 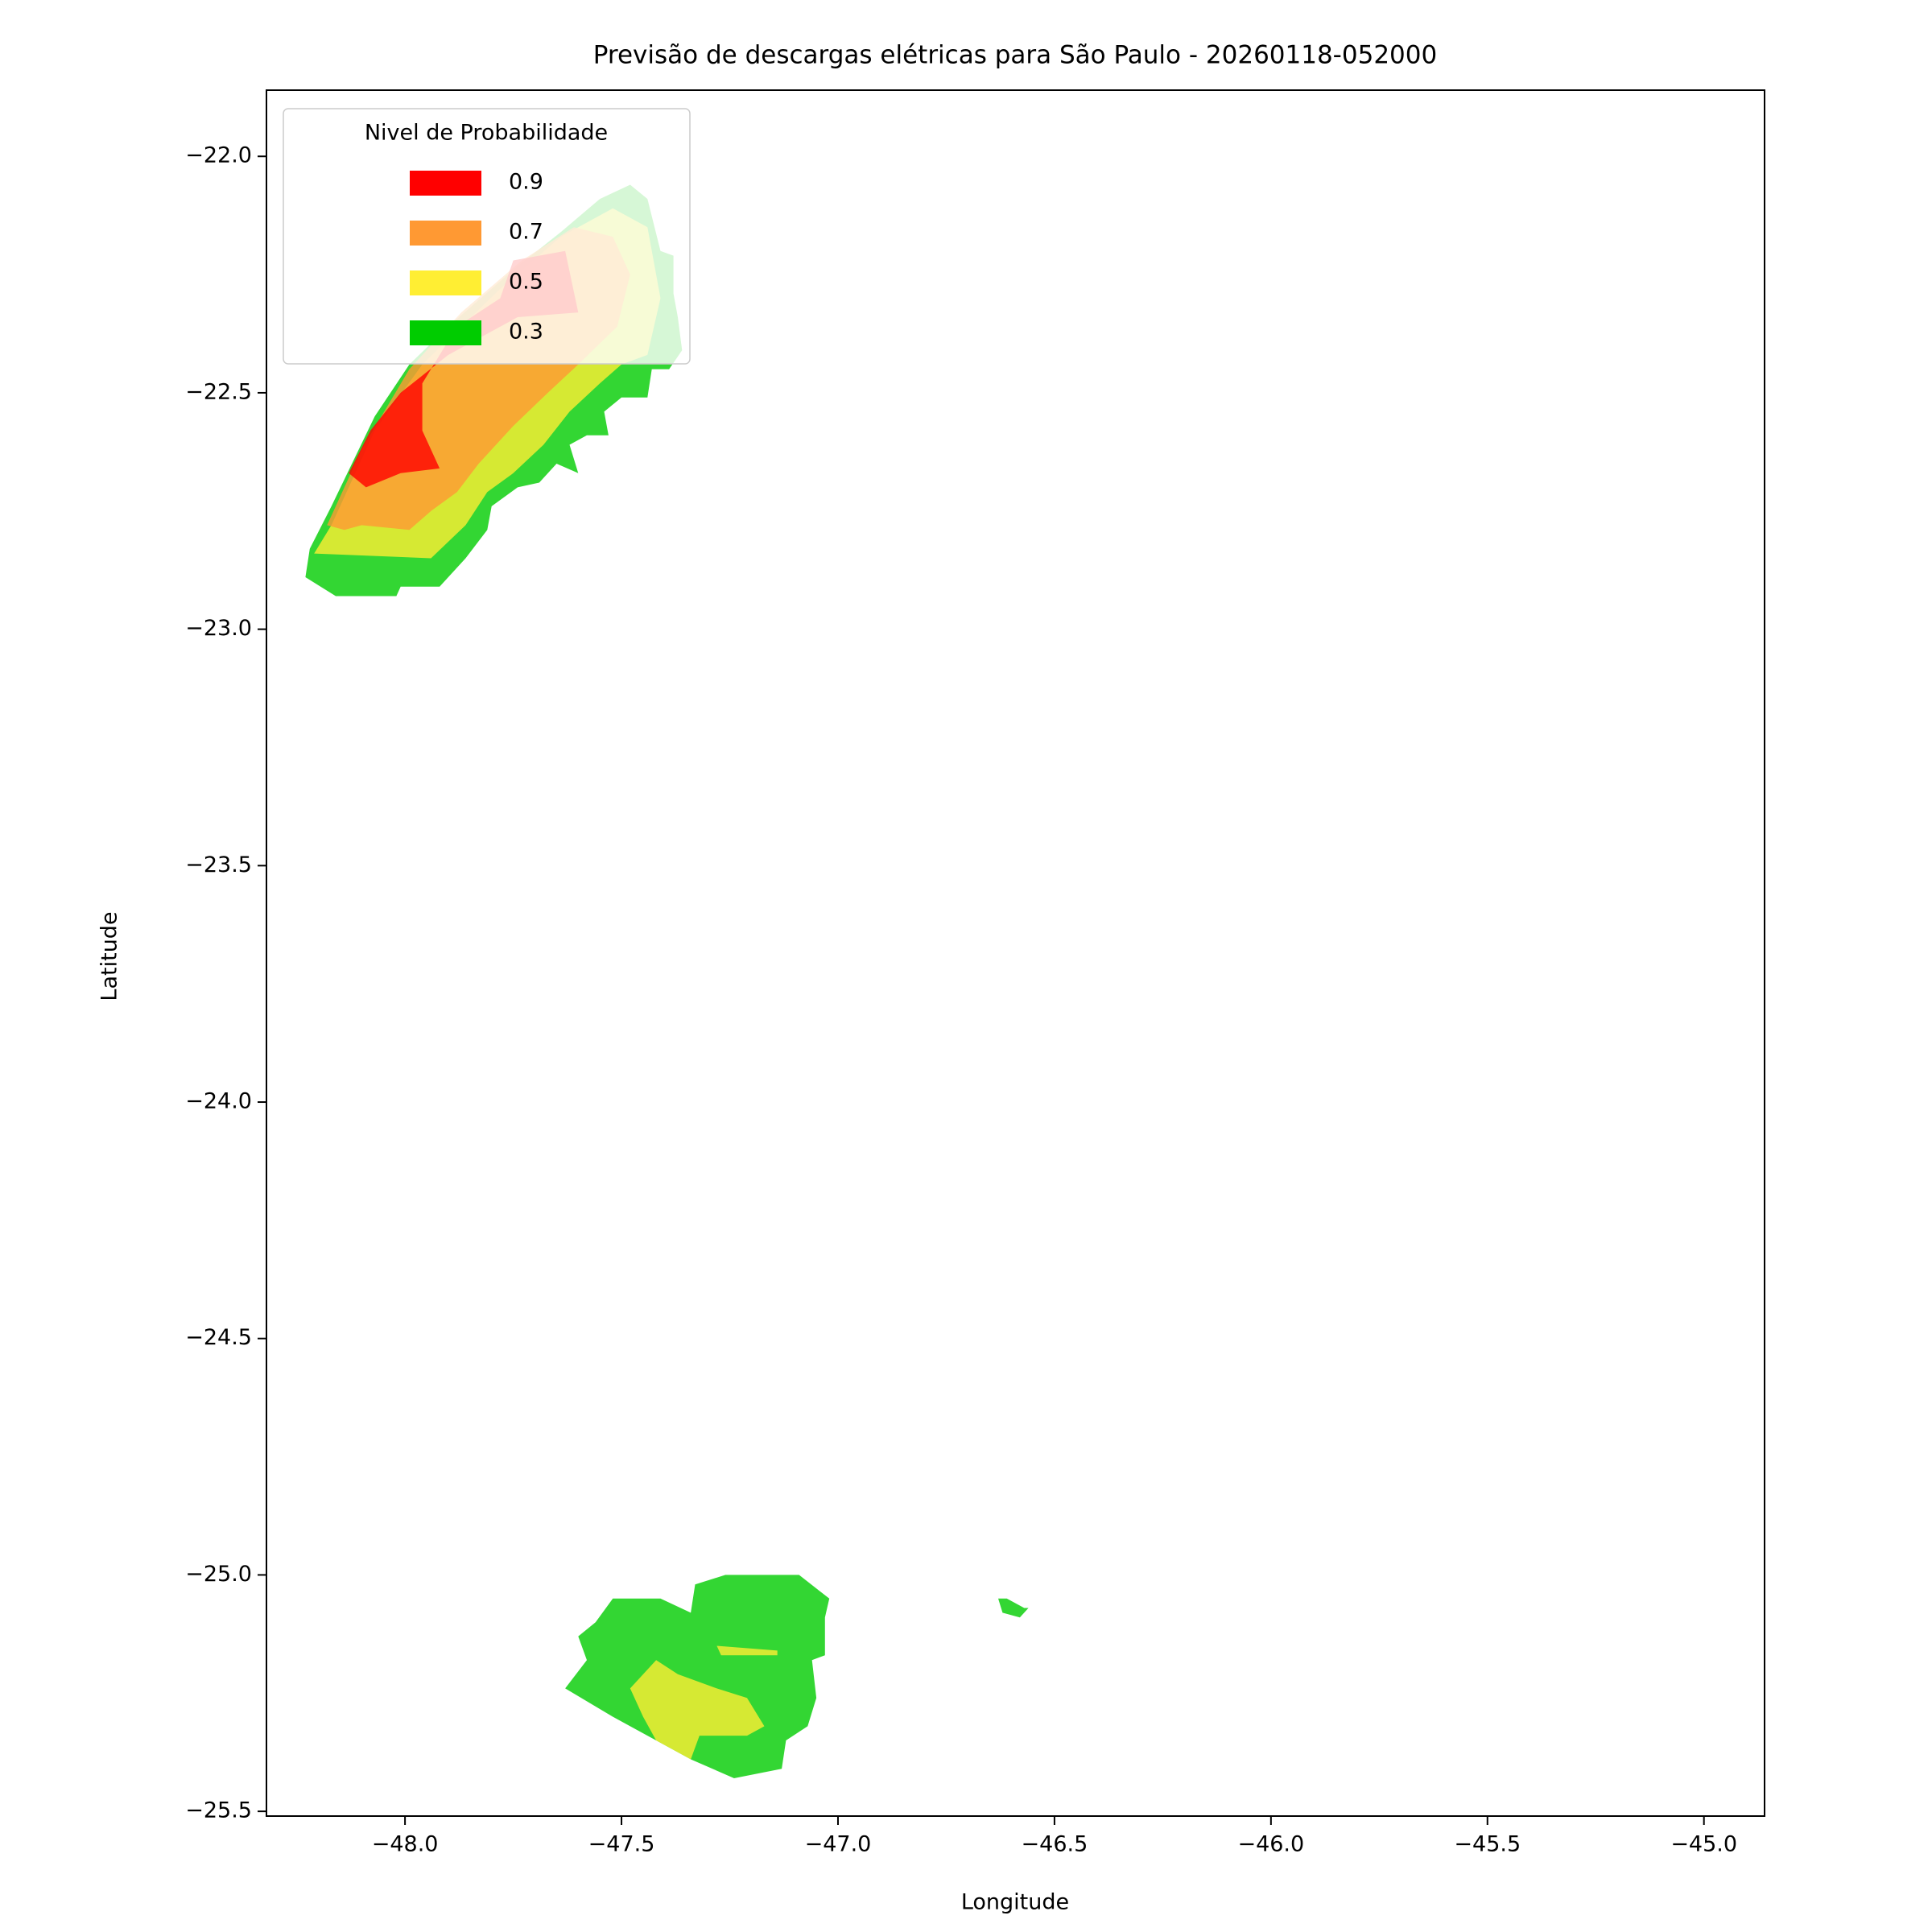 What do you see at coordinates (218, 628) in the screenshot?
I see `y-tick-label: −23.0` at bounding box center [218, 628].